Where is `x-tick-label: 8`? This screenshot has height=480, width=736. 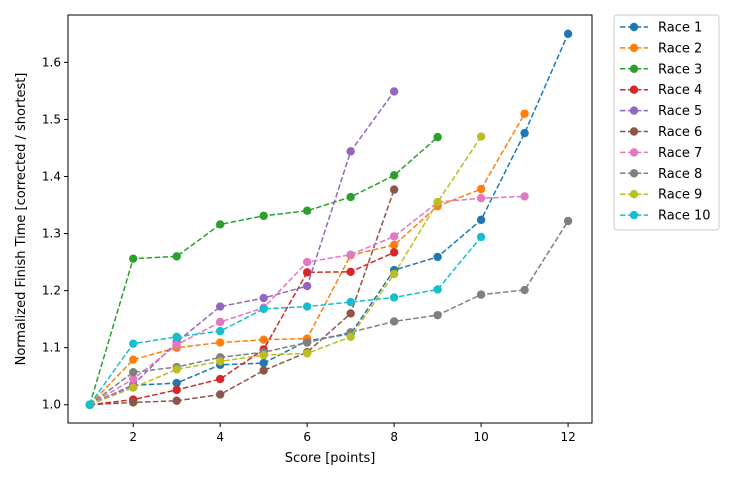
x-tick-label: 8 is located at coordinates (394, 437).